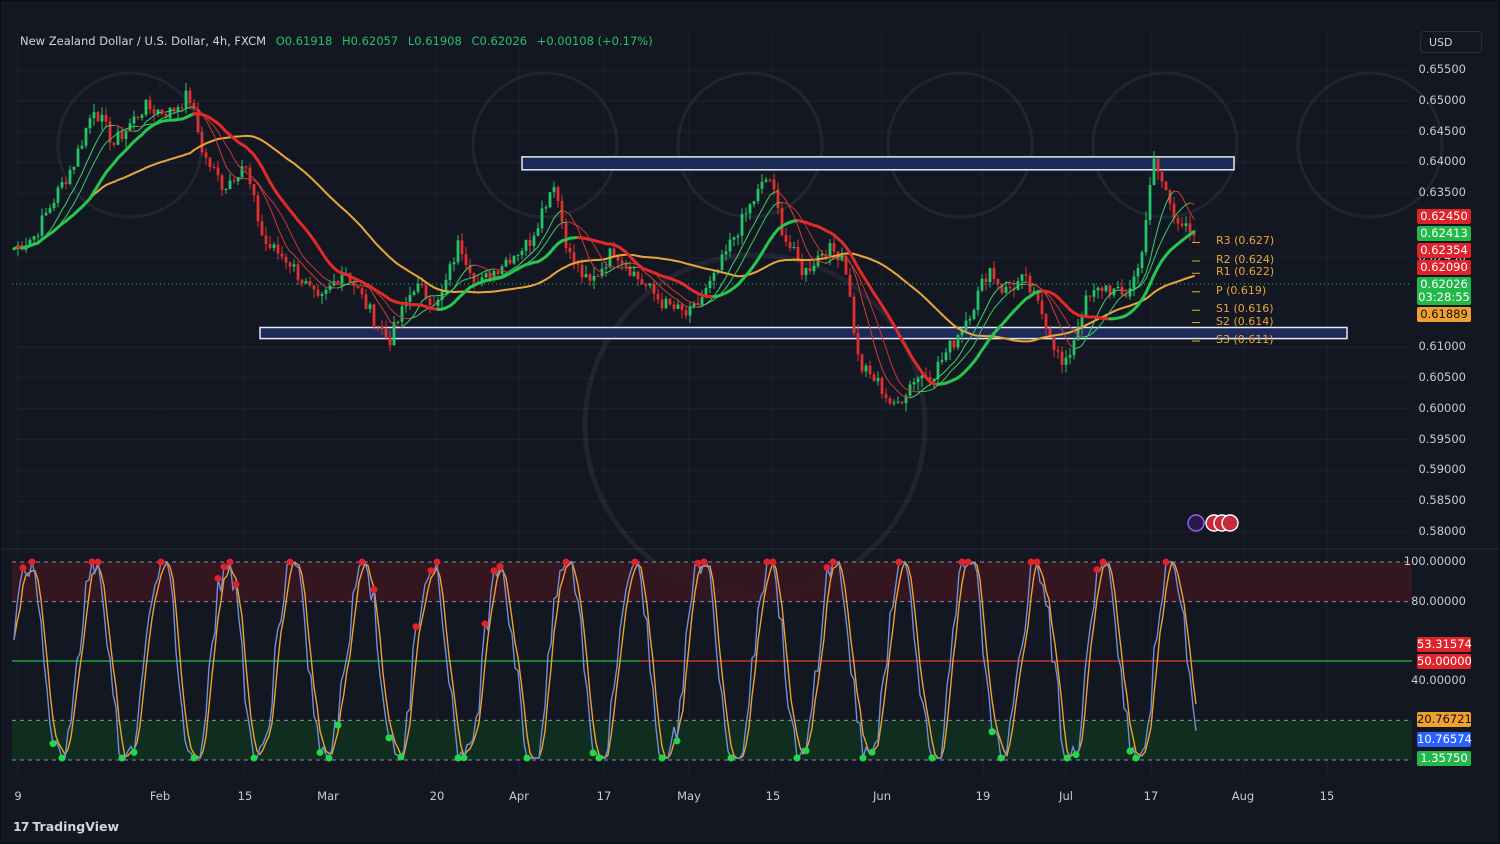  What do you see at coordinates (304, 41) in the screenshot?
I see `ohlc-open: O0.61918` at bounding box center [304, 41].